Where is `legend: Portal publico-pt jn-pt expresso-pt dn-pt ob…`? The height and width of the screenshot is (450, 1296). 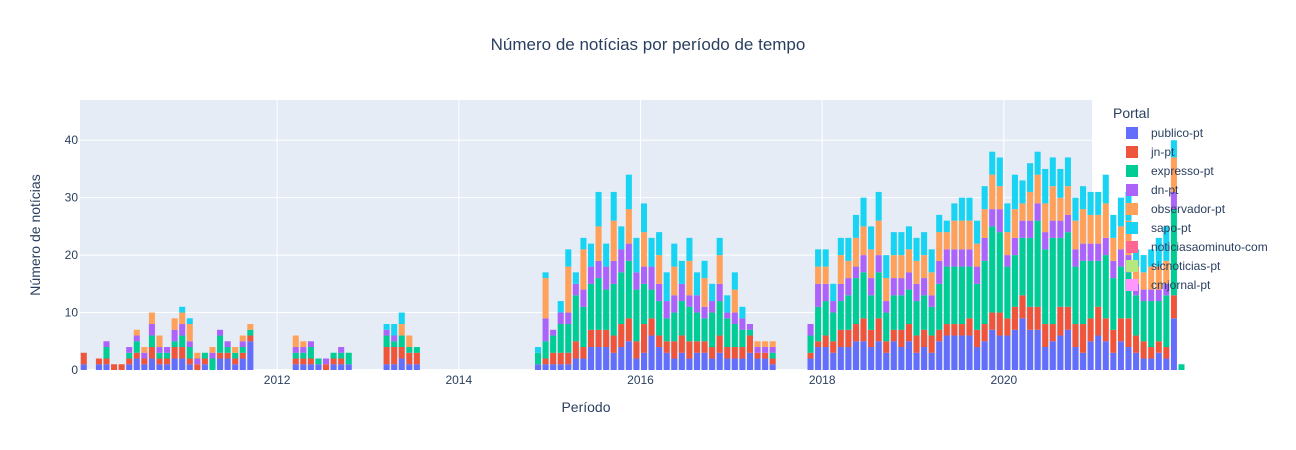
legend: Portal publico-pt jn-pt expresso-pt dn-pt ob… is located at coordinates (1190, 198).